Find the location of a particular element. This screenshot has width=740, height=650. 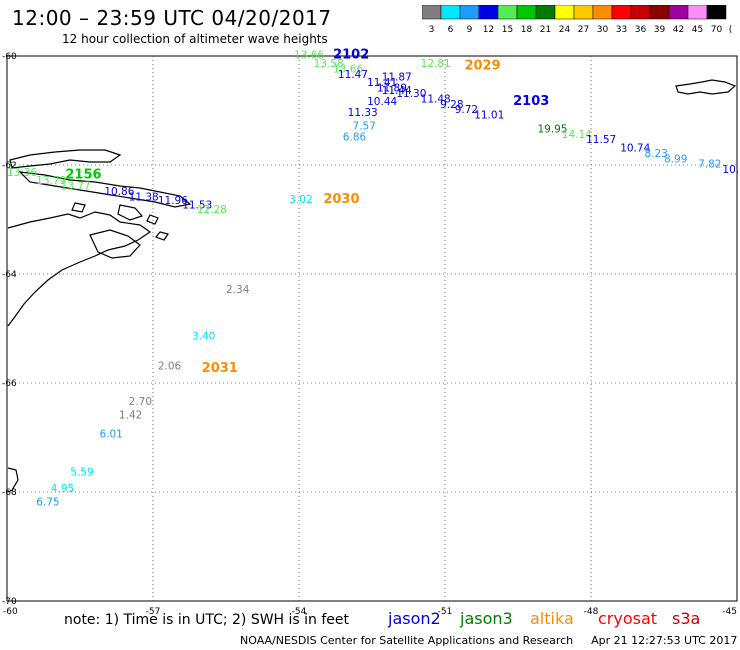

wave-height-label: 2.70 is located at coordinates (140, 402).